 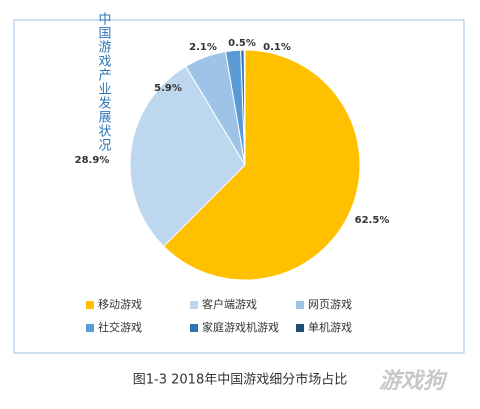 What do you see at coordinates (242, 43) in the screenshot?
I see `value-label: 0.5%` at bounding box center [242, 43].